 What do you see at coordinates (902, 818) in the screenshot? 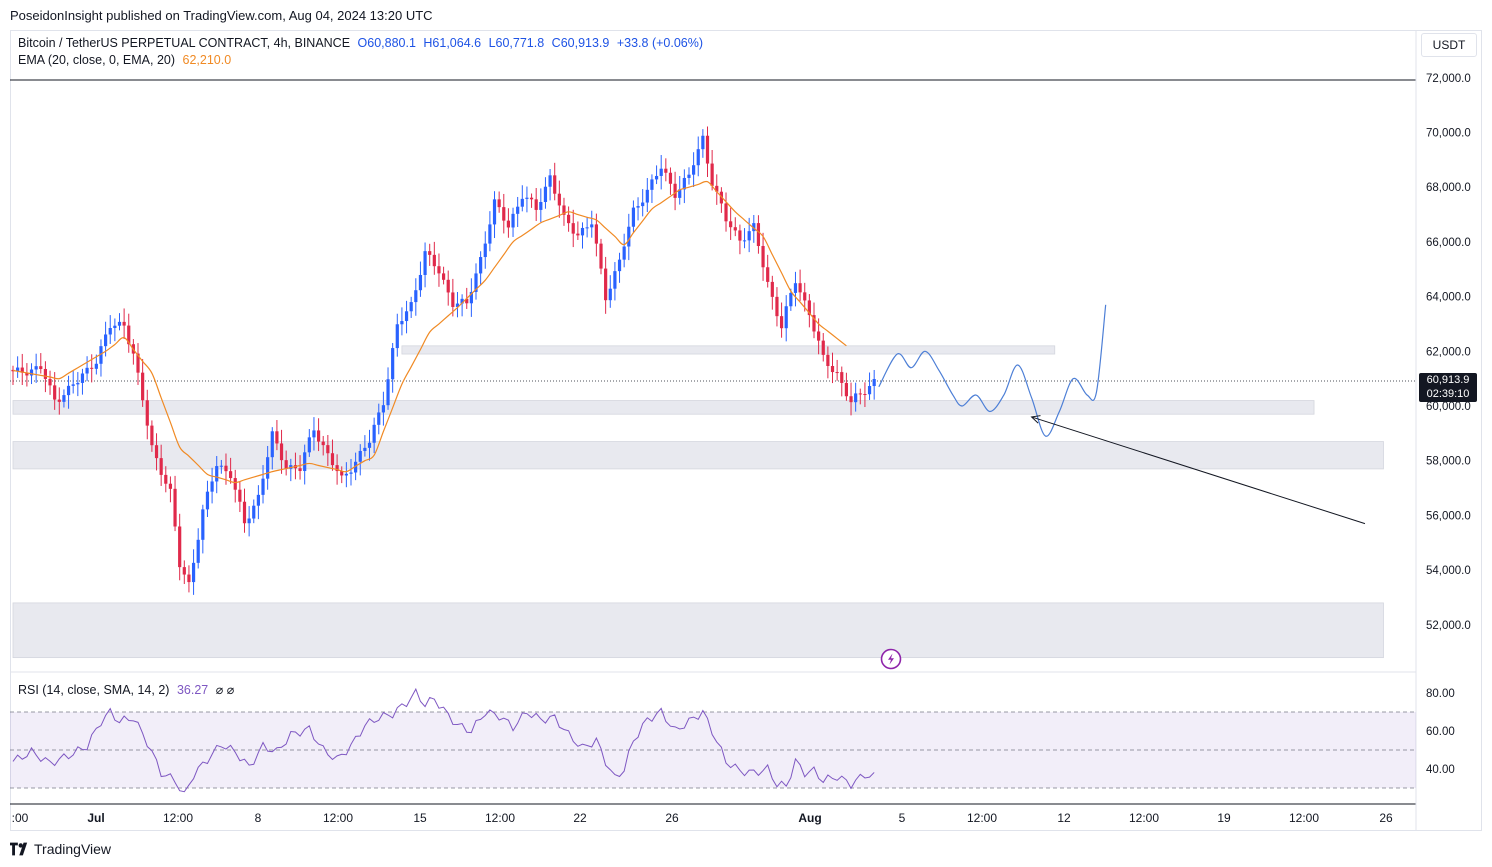
I see `time-tick-label: 5` at bounding box center [902, 818].